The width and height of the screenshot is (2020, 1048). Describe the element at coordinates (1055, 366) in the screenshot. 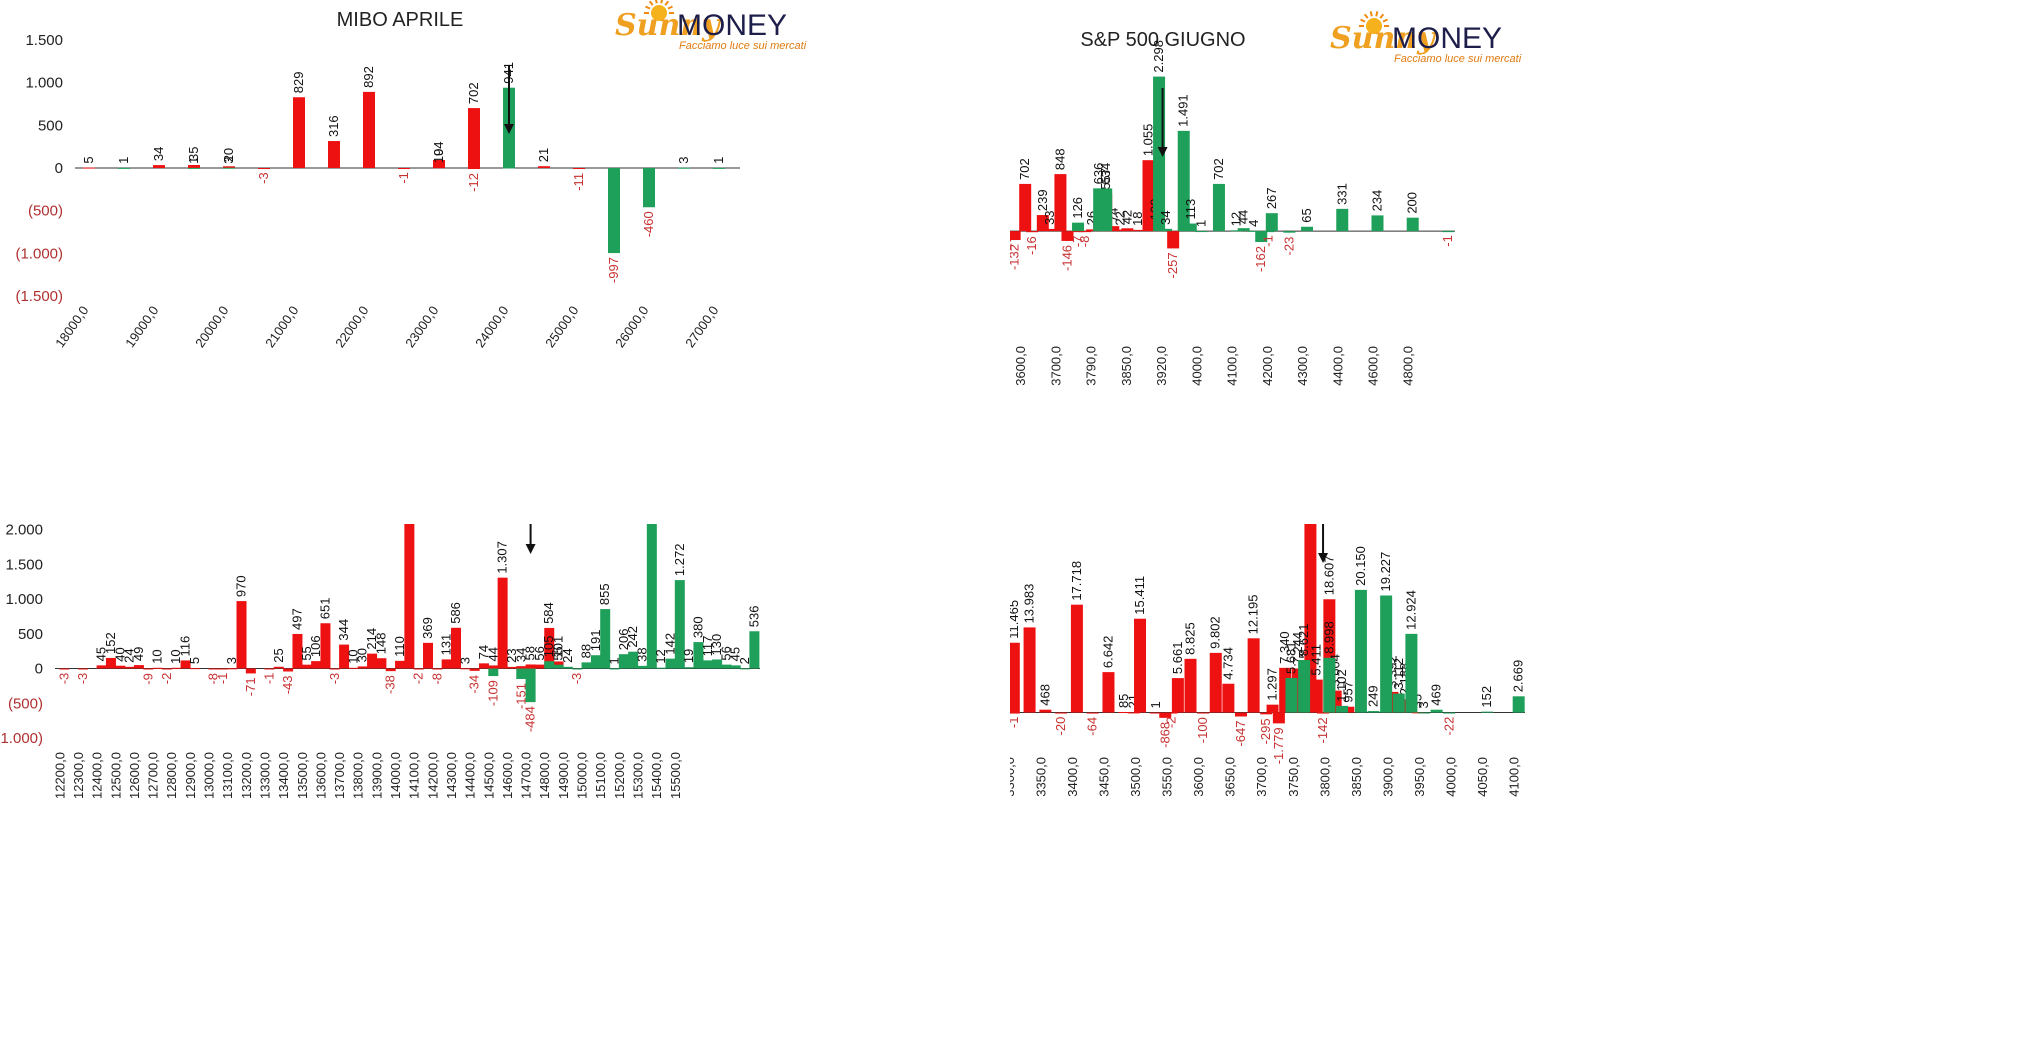

I see `x-tick-label: 3700,0` at that location.